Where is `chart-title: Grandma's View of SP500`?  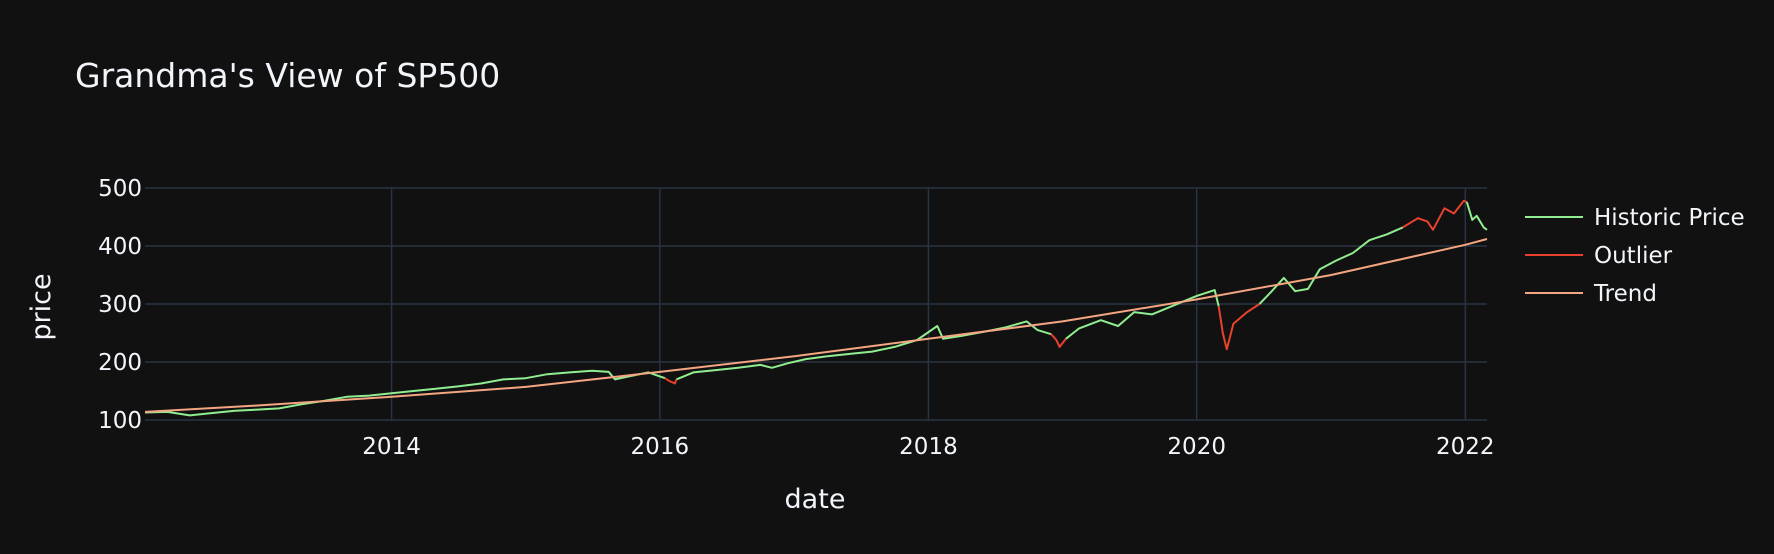
chart-title: Grandma's View of SP500 is located at coordinates (287, 75).